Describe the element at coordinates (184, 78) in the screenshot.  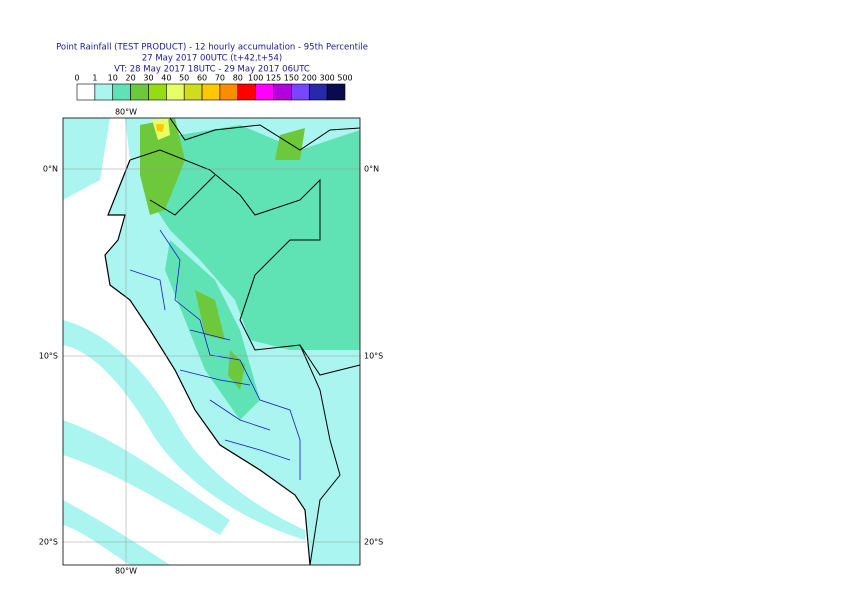
I see `legend-label: 50` at that location.